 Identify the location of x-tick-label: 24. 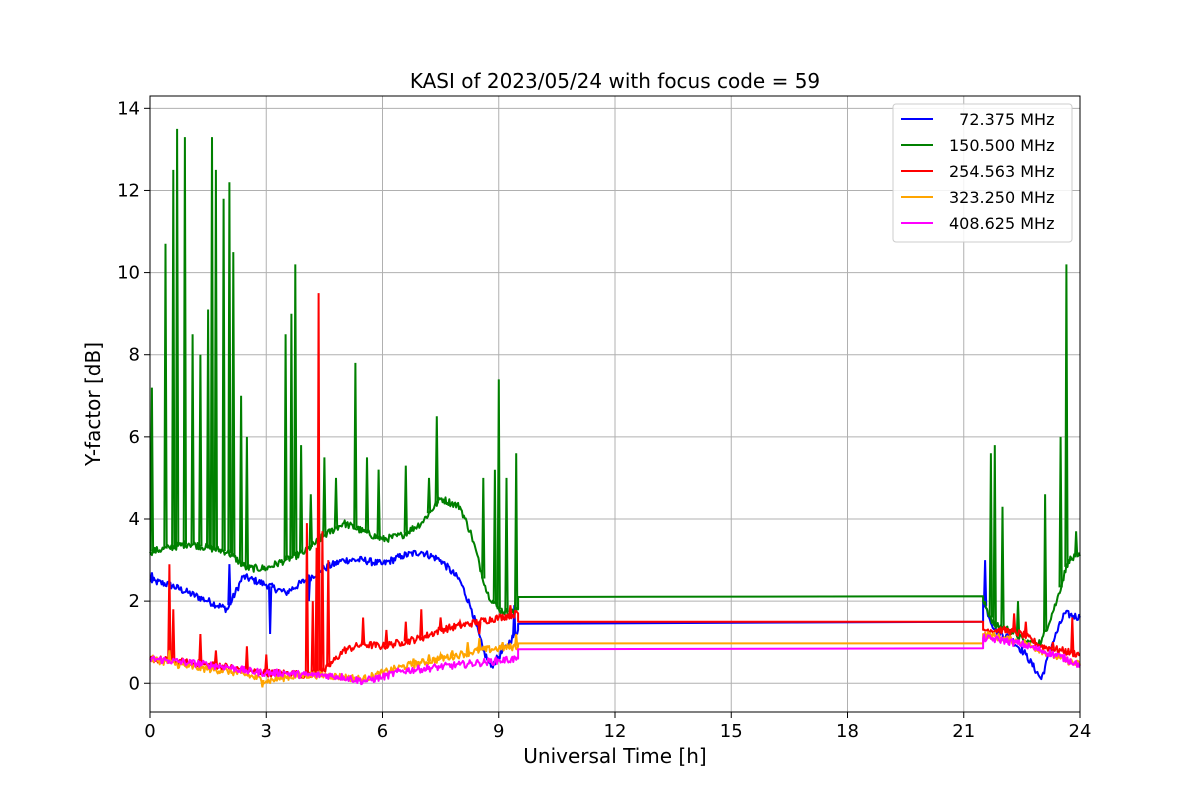
(1080, 731).